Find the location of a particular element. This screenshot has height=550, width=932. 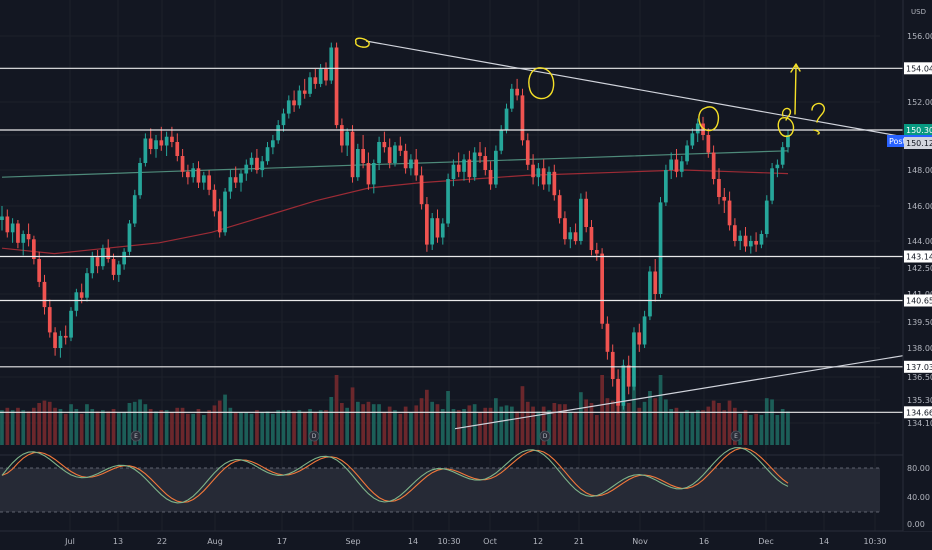

trendline-ascending is located at coordinates (679, 392).